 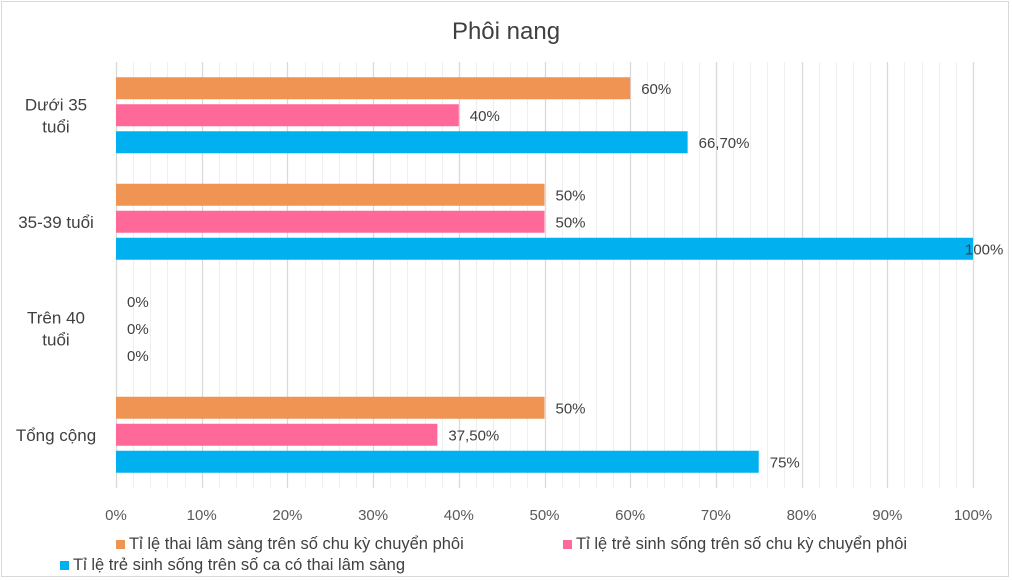 What do you see at coordinates (120, 544) in the screenshot?
I see `legend-swatch-orange` at bounding box center [120, 544].